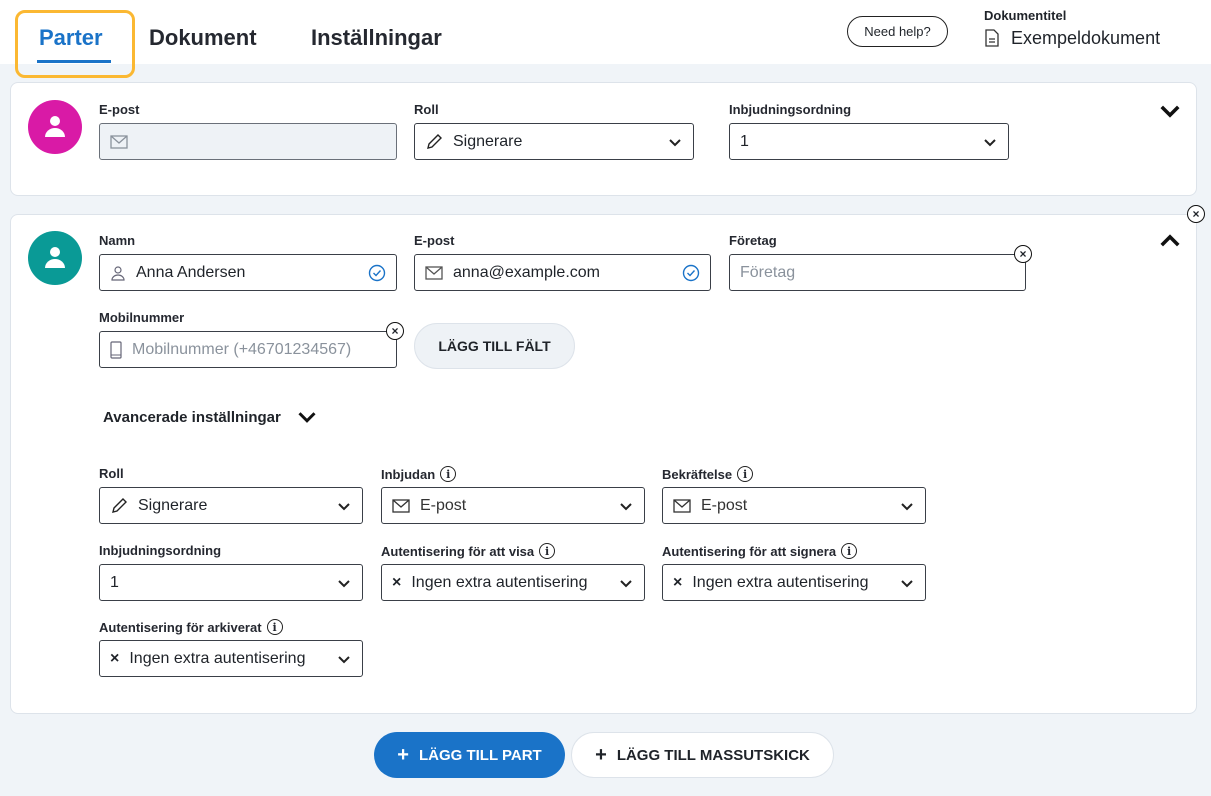 This screenshot has height=796, width=1211. I want to click on top-bar, so click(605, 32).